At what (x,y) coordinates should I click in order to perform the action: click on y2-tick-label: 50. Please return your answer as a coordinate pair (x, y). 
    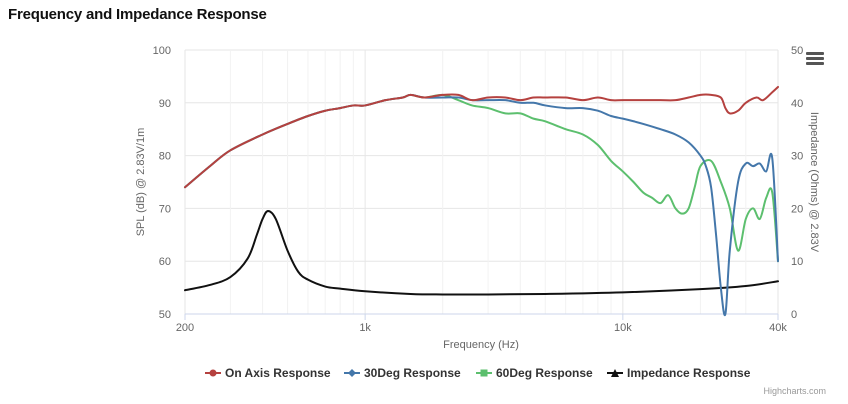
    Looking at the image, I should click on (797, 51).